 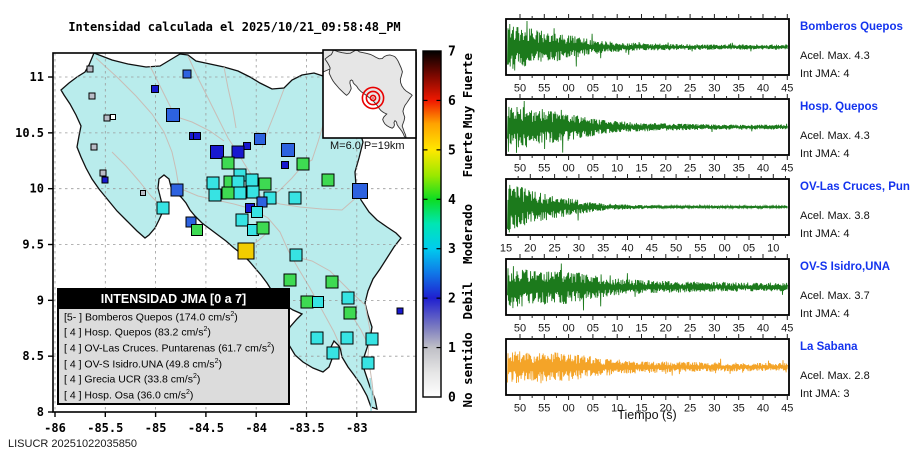 I want to click on y-tick-label: 9.5, so click(x=33, y=245).